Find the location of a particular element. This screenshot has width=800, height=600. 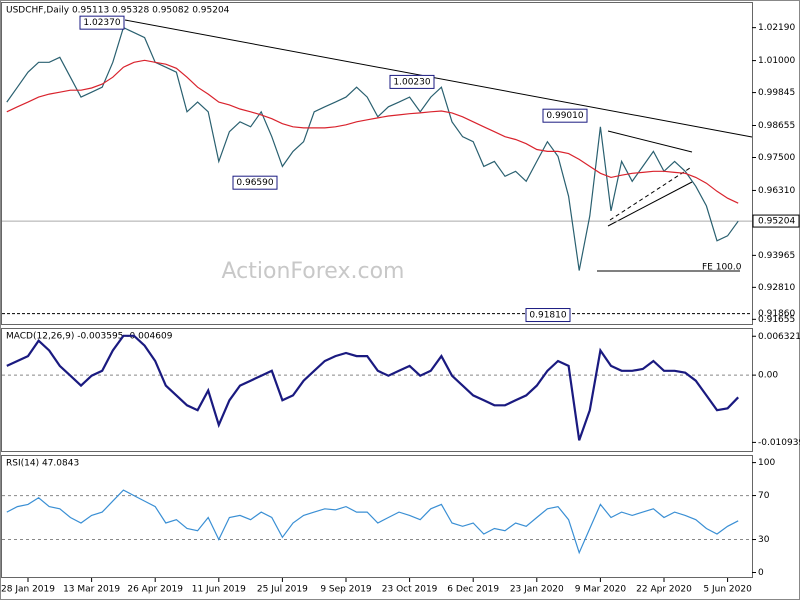

fe-label: FE 100.0 is located at coordinates (722, 268).